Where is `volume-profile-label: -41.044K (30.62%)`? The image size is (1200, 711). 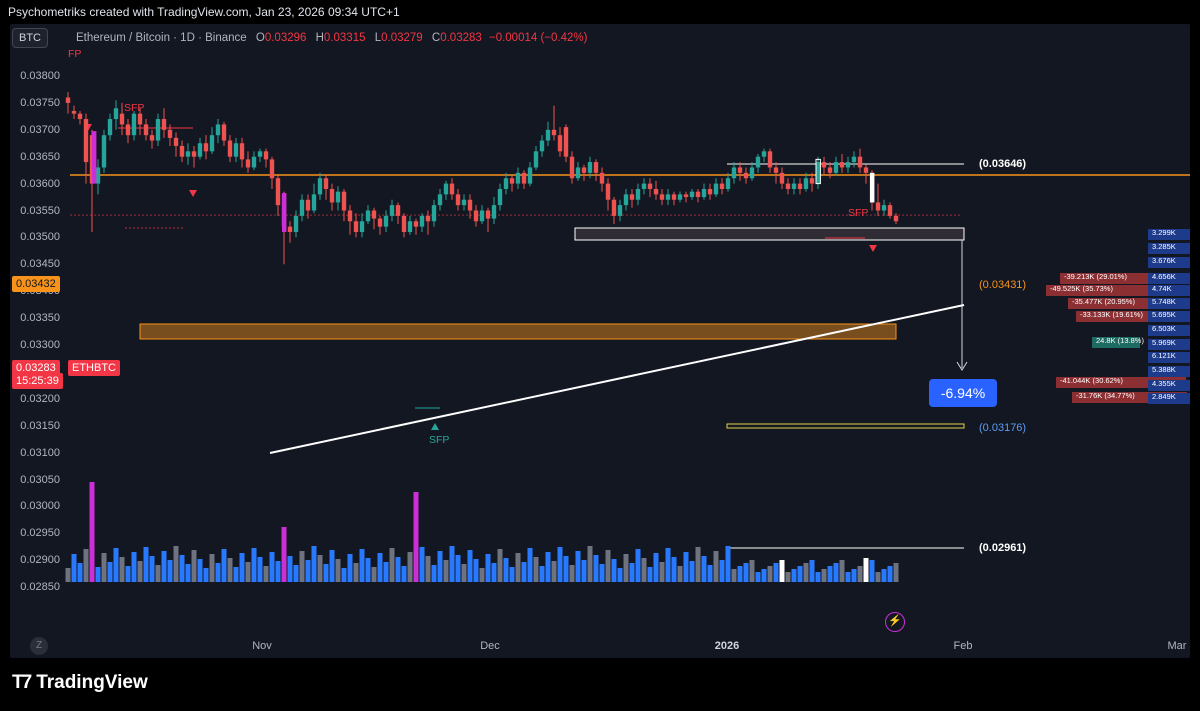 volume-profile-label: -41.044K (30.62%) is located at coordinates (1091, 380).